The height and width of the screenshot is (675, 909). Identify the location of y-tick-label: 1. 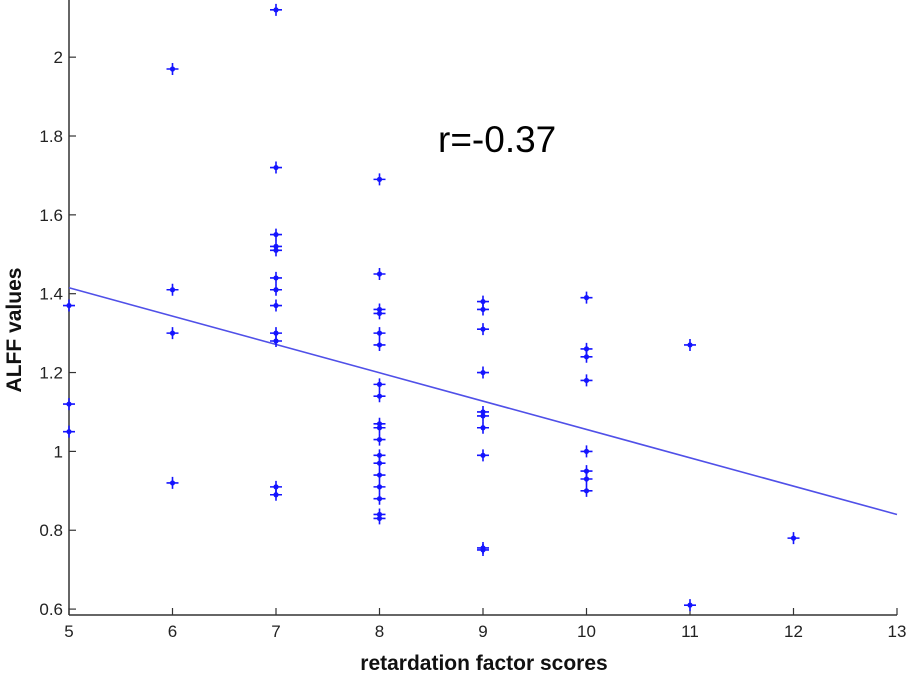
(58, 451).